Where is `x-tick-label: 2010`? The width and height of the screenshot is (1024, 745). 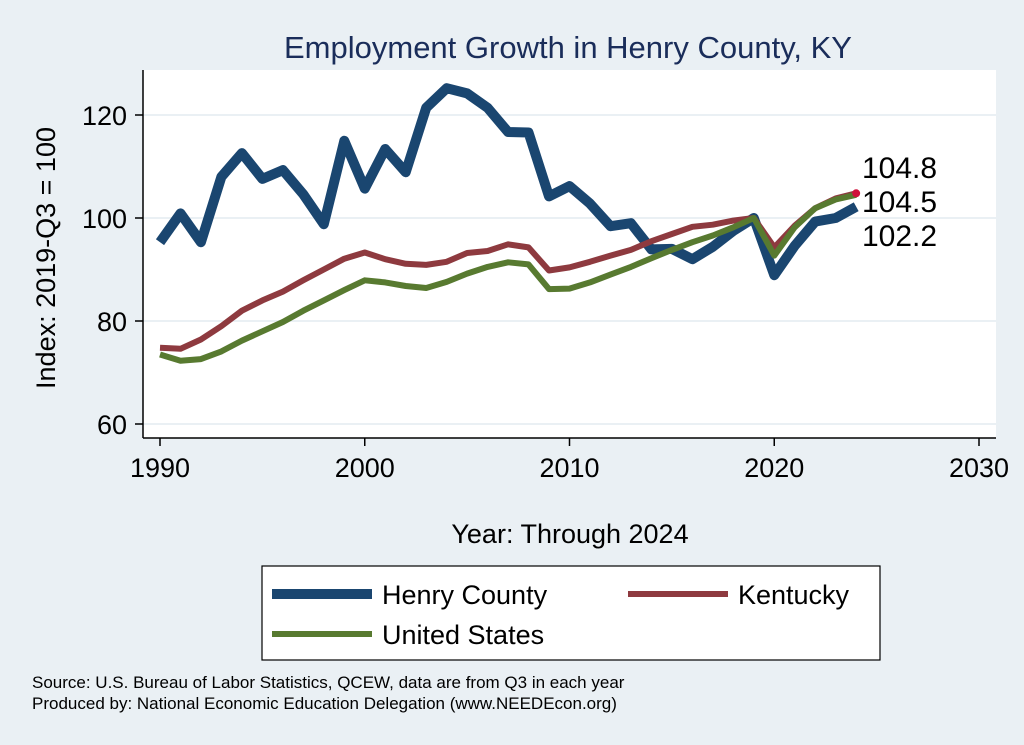
x-tick-label: 2010 is located at coordinates (569, 468).